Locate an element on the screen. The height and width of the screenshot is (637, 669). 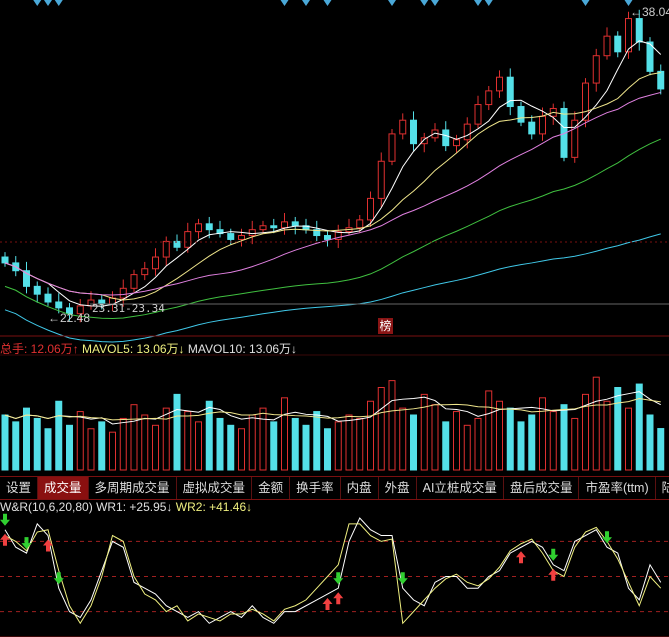
wr-title: W&R(10,6,20,80) is located at coordinates (46, 507).